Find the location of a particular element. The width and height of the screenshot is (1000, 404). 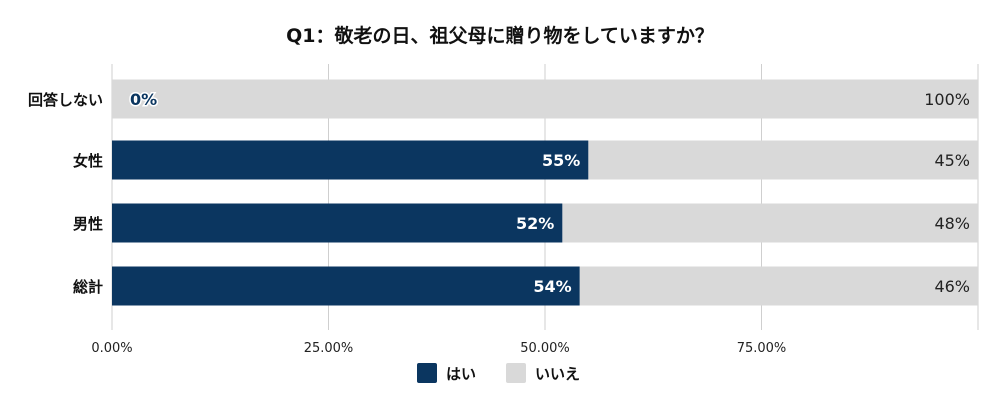

chart-title: Q1：敬老の日、祖父母に贈り物をしていますか？ is located at coordinates (500, 35).